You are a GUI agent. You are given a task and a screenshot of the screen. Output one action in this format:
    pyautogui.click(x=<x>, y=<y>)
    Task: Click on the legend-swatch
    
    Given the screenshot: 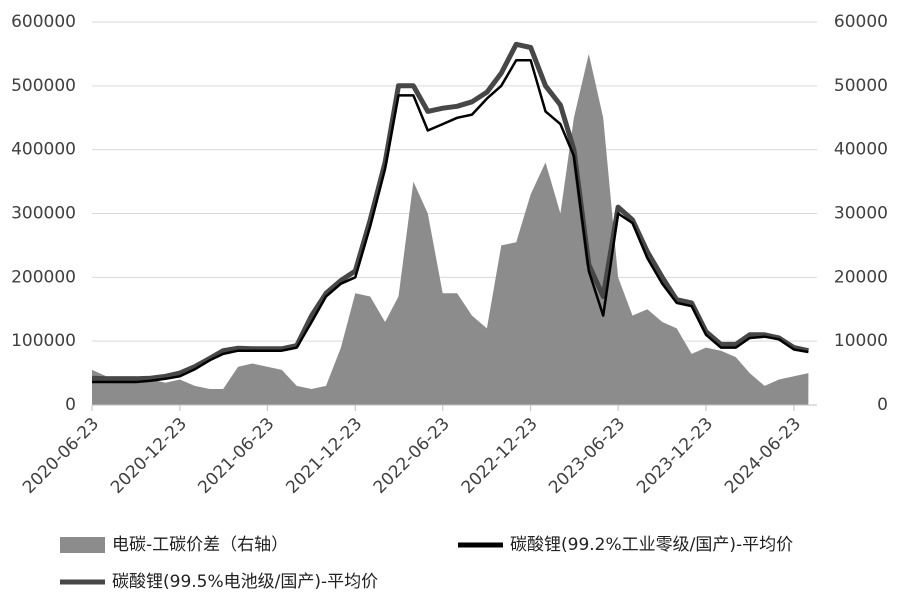 What is the action you would take?
    pyautogui.click(x=82, y=545)
    